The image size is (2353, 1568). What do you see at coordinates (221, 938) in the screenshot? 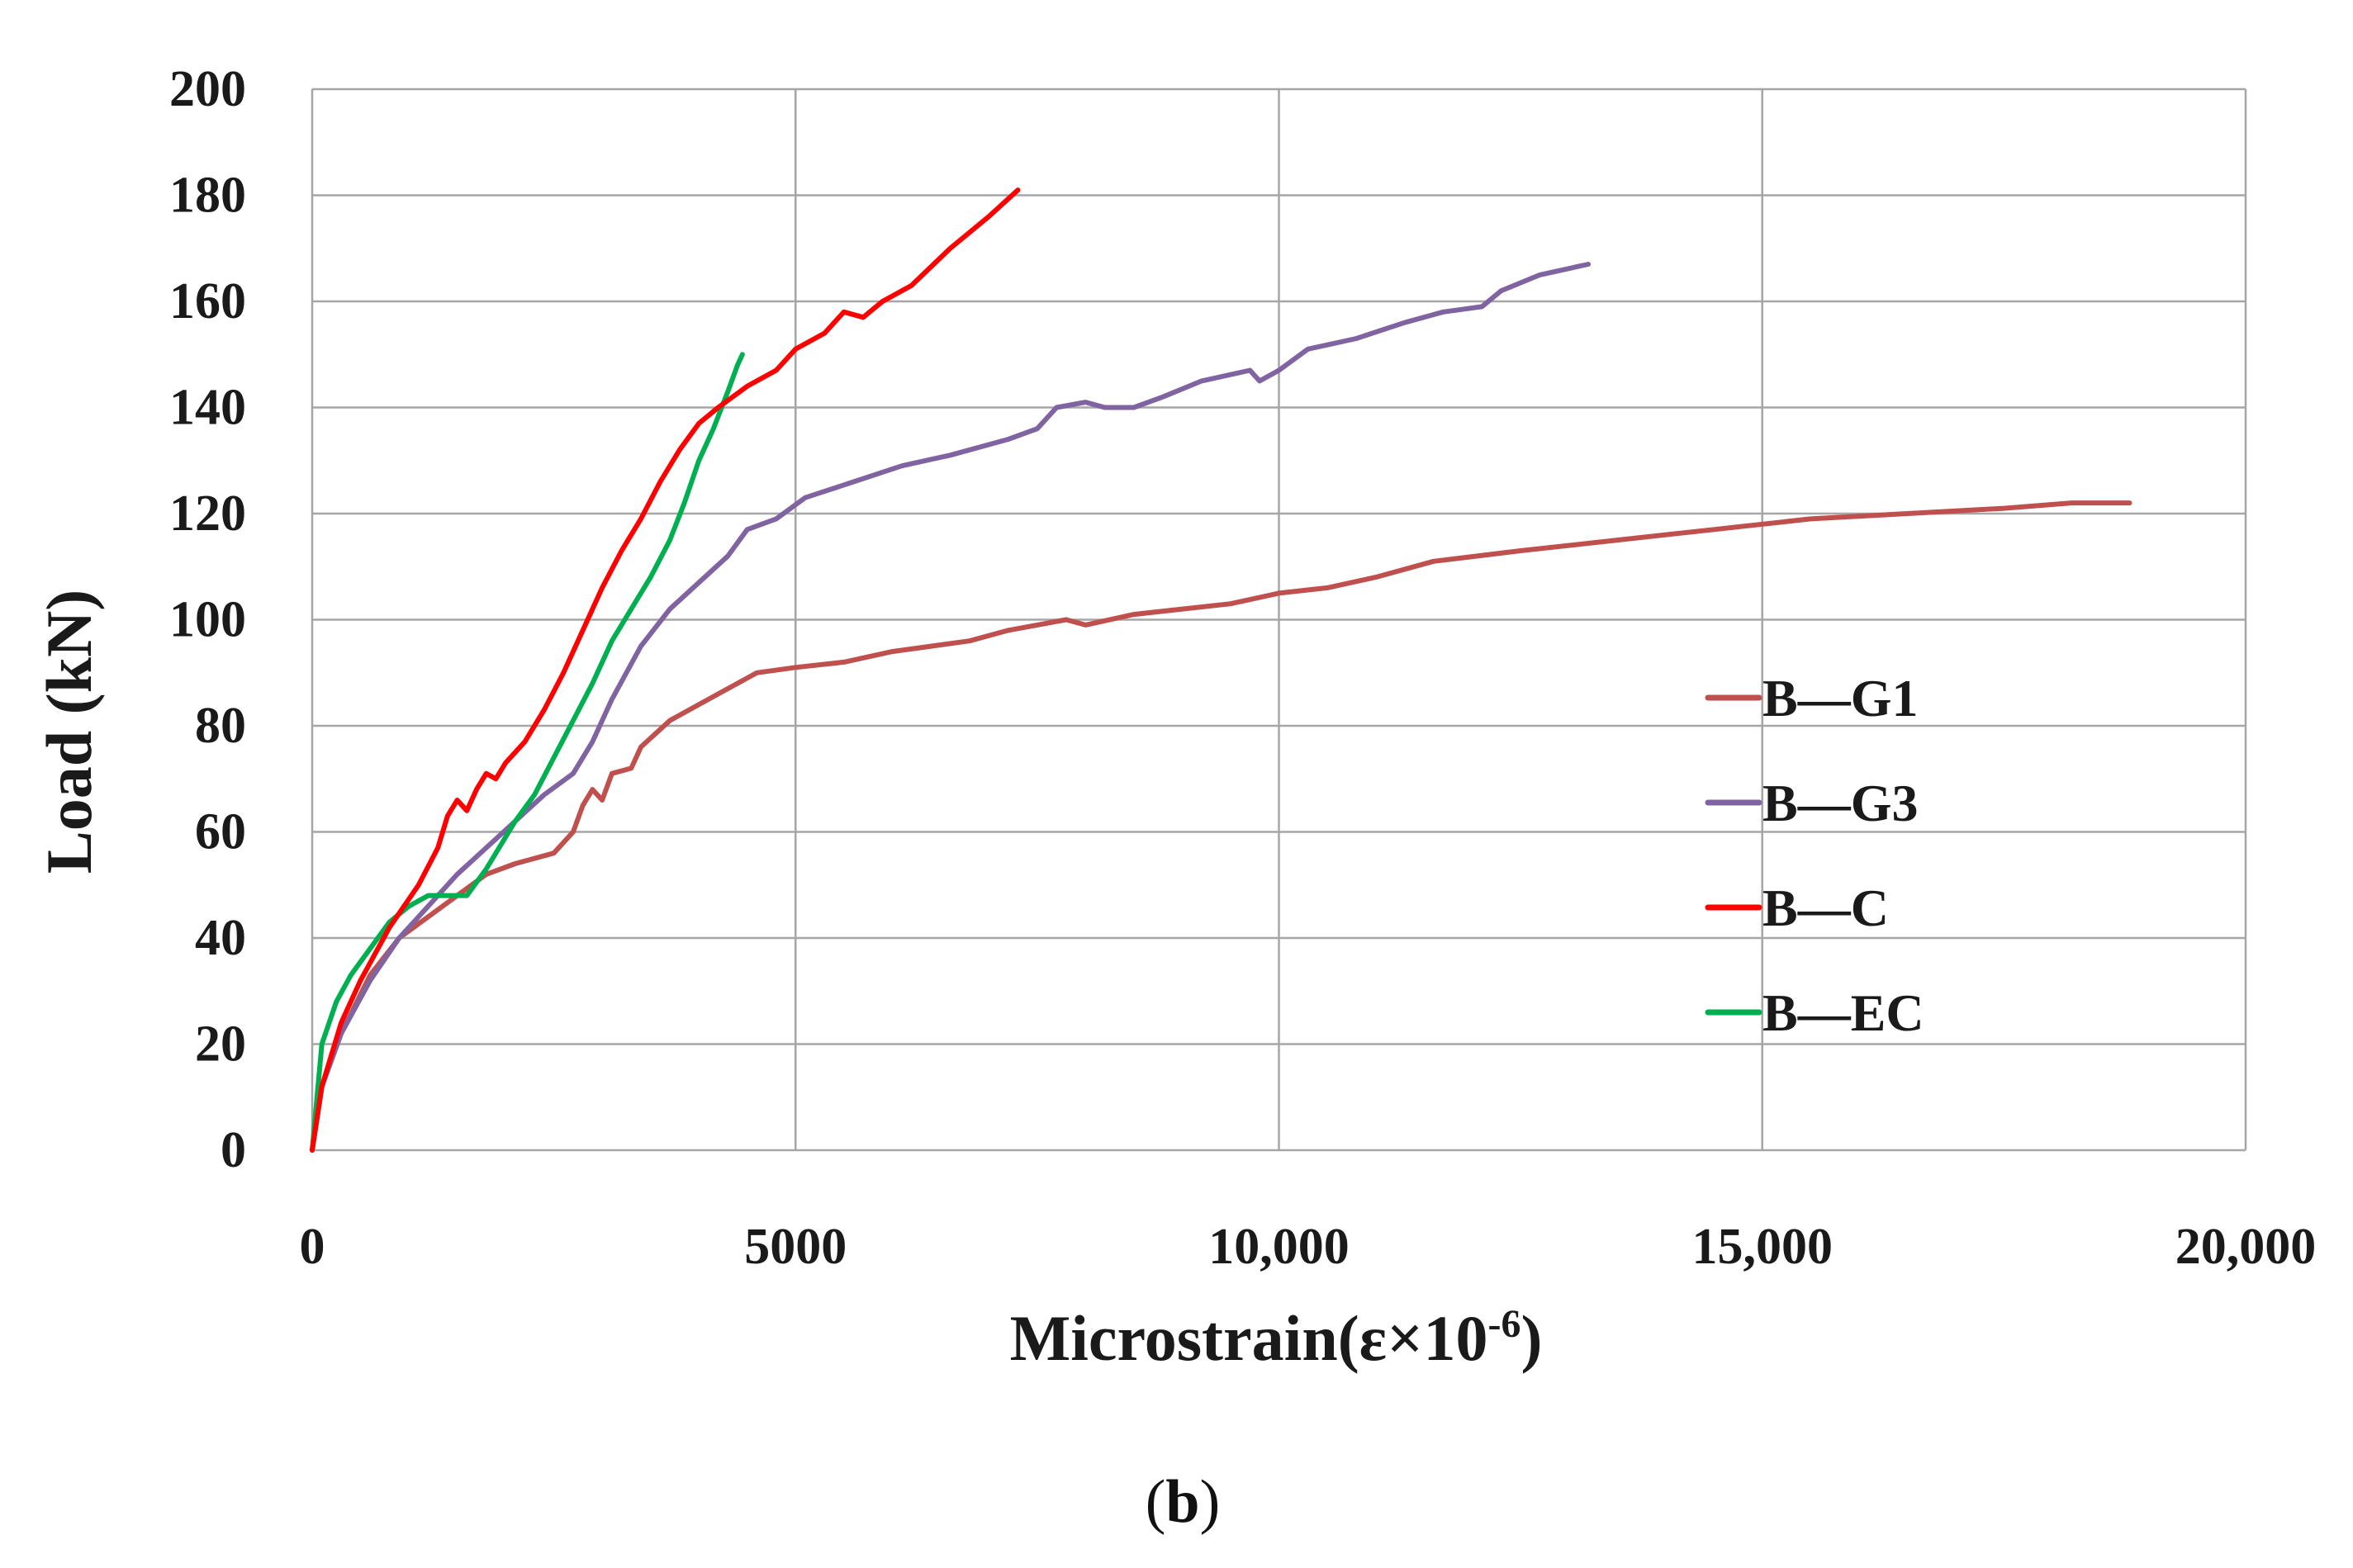
I see `y-tick-label: 40` at bounding box center [221, 938].